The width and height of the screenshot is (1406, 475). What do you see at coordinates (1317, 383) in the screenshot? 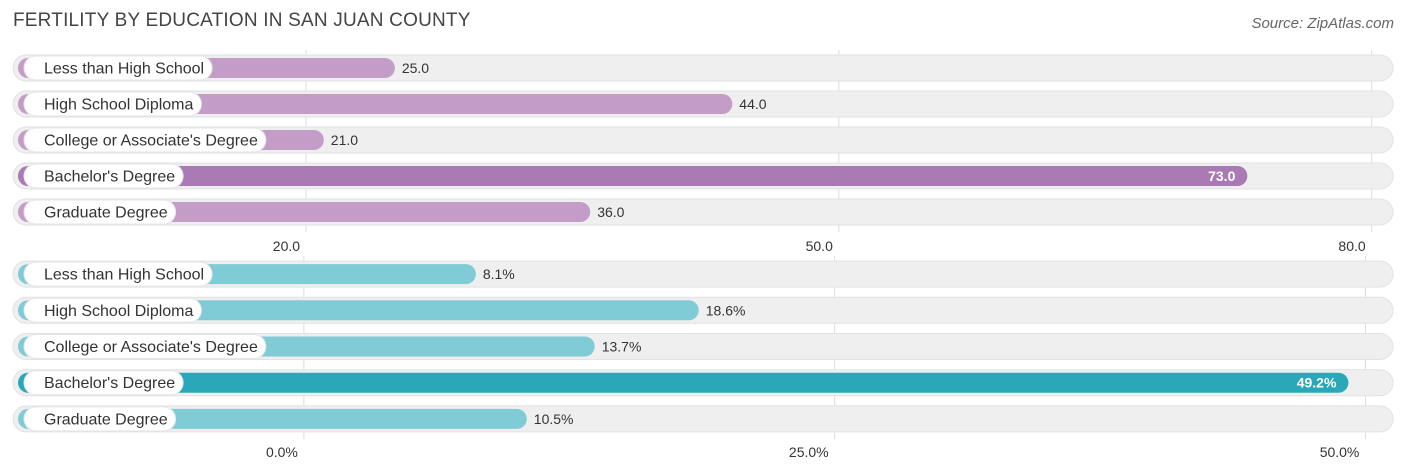
I see `value-label: 49.2%` at bounding box center [1317, 383].